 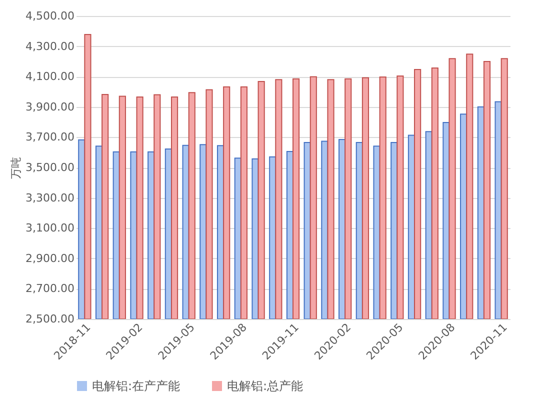 What do you see at coordinates (50, 289) in the screenshot?
I see `y-tick-label: 2,700.00` at bounding box center [50, 289].